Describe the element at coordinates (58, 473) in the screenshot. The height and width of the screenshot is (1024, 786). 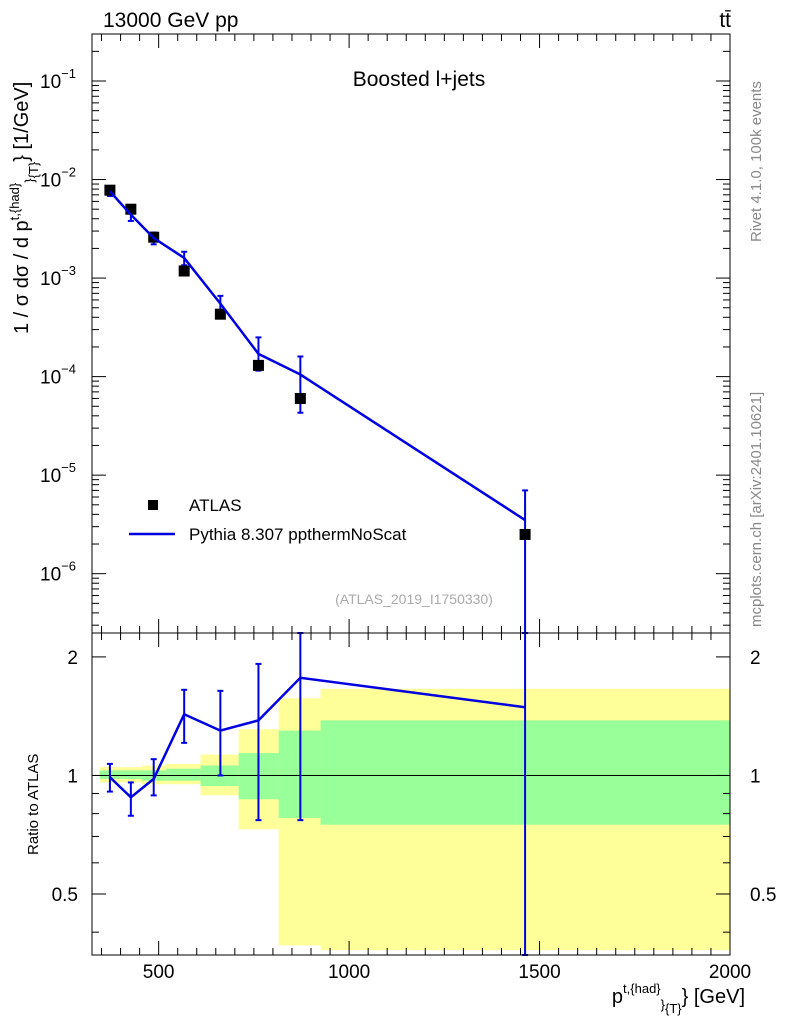
I see `main-y-tick-label-1: 10⁻⁵` at that location.